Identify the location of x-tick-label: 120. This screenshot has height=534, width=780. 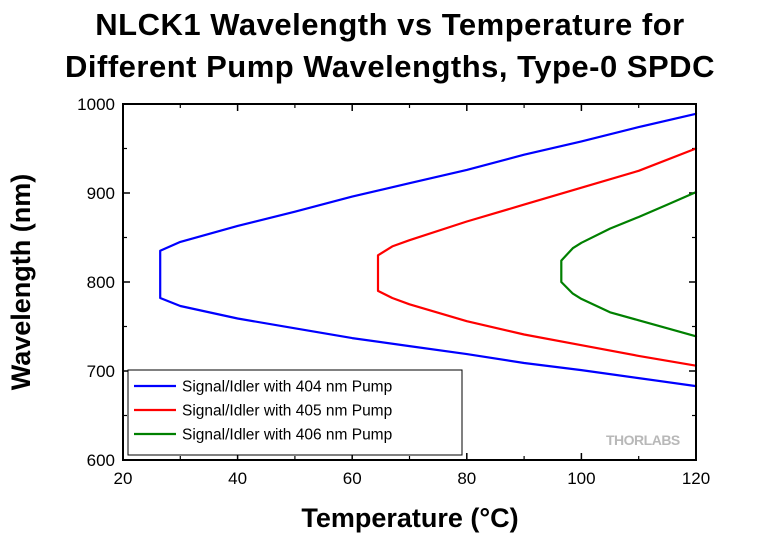
(696, 478).